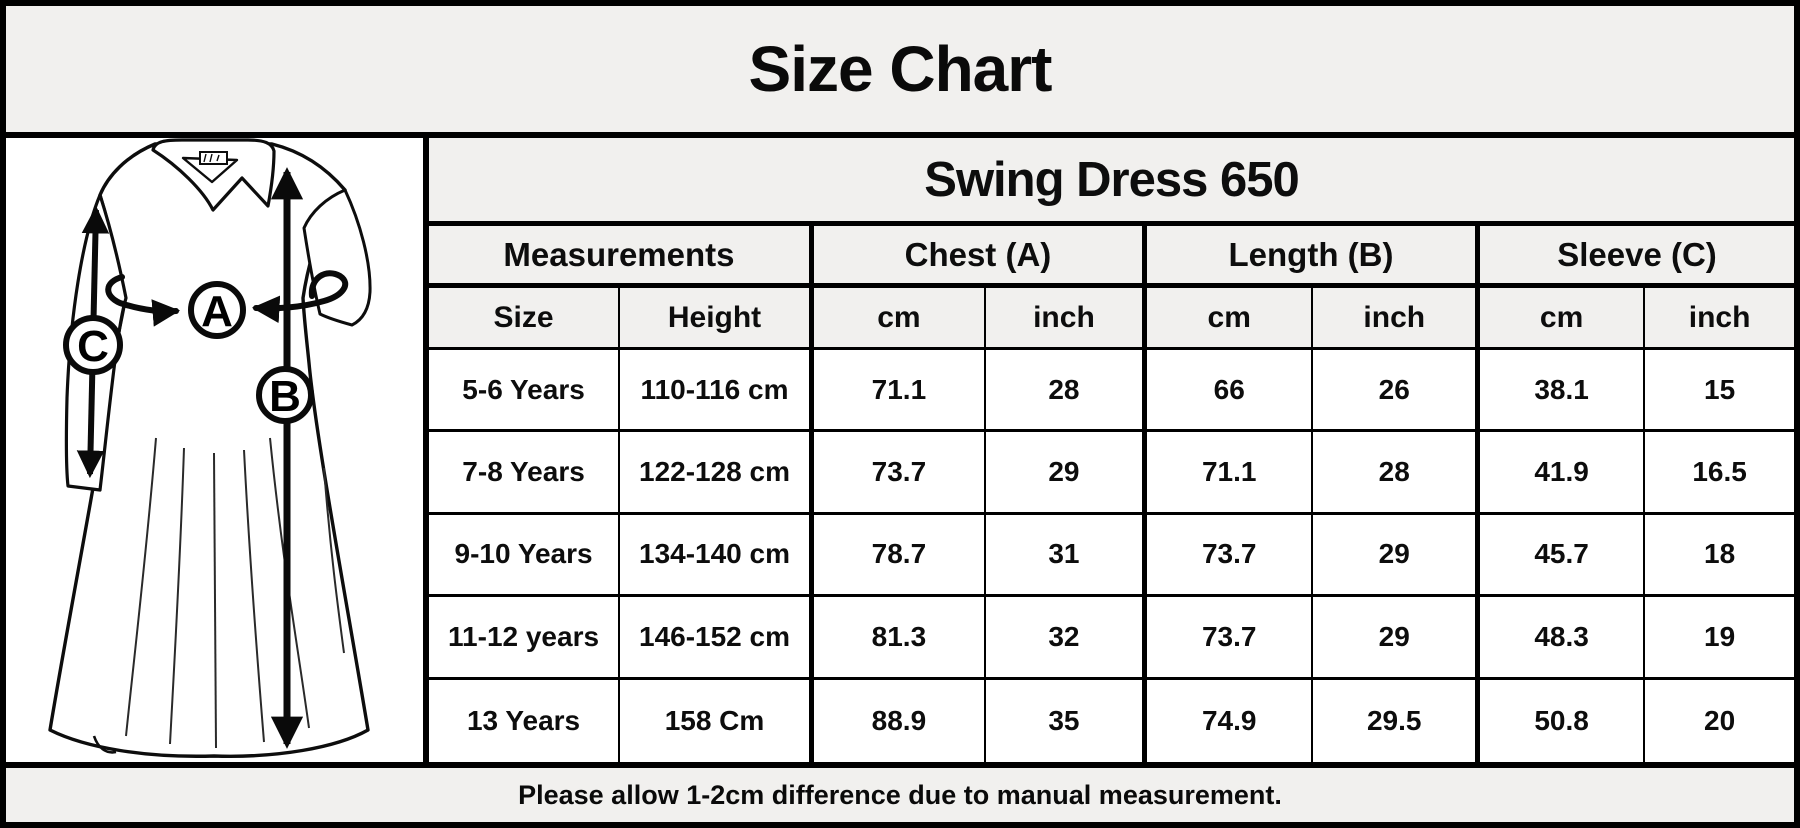 This screenshot has width=1800, height=828. I want to click on cell-sleeve-cm: 41.9, so click(1563, 473).